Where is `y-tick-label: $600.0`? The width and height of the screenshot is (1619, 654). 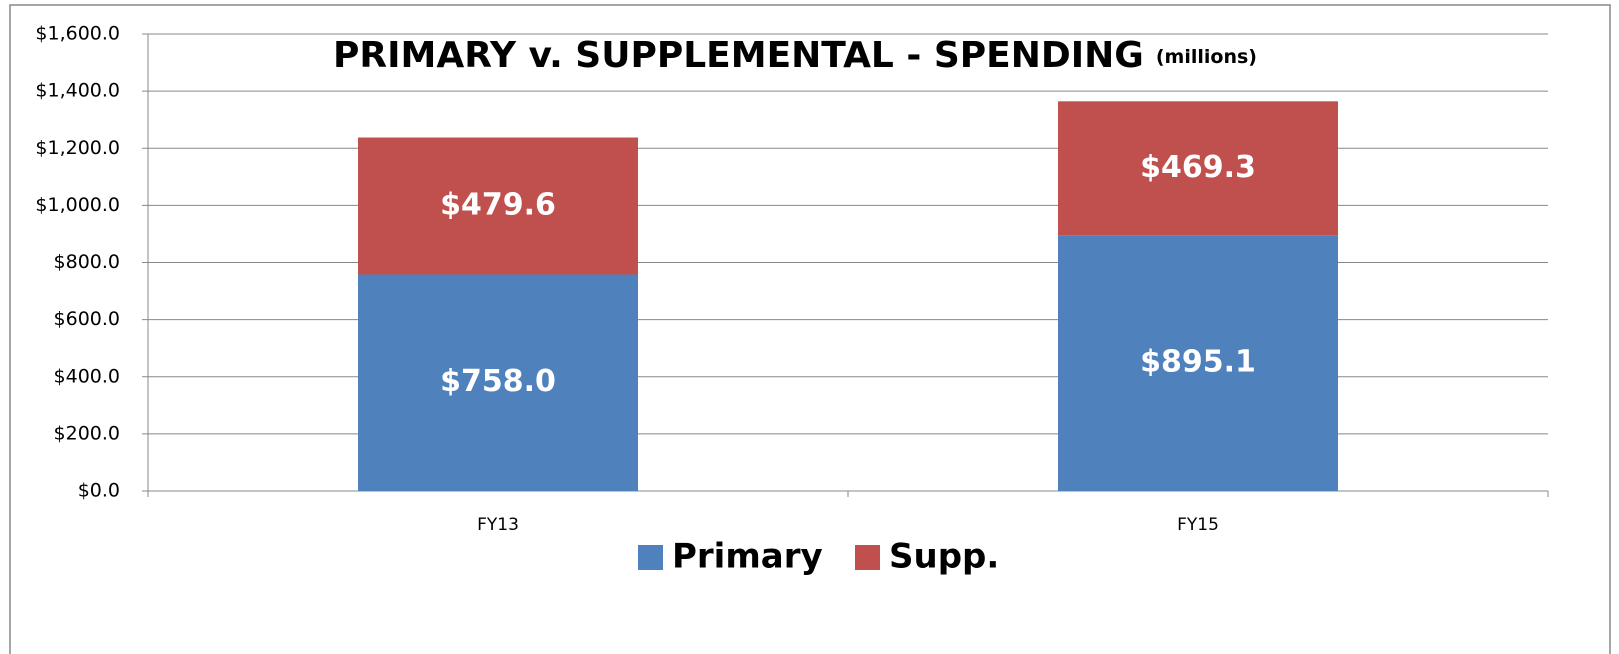
y-tick-label: $600.0 is located at coordinates (87, 319).